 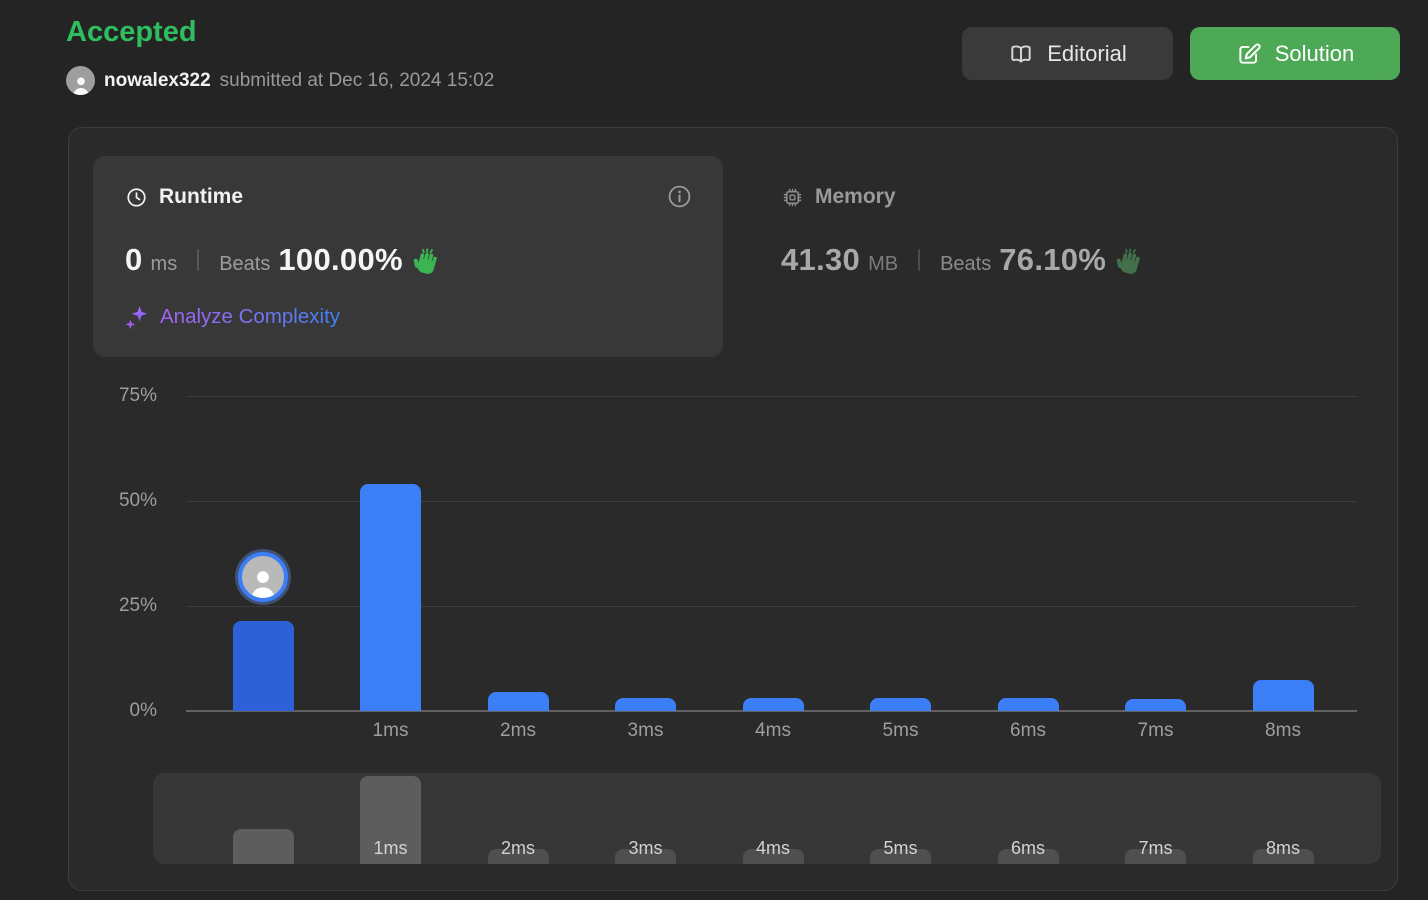 What do you see at coordinates (390, 597) in the screenshot?
I see `chart-bar-1ms` at bounding box center [390, 597].